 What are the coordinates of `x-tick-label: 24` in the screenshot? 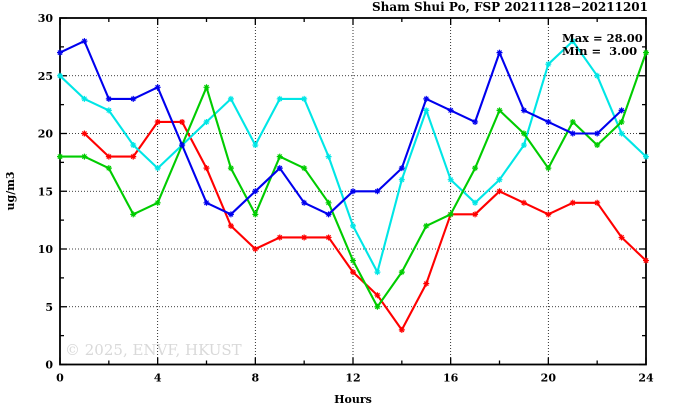 It's located at (646, 378).